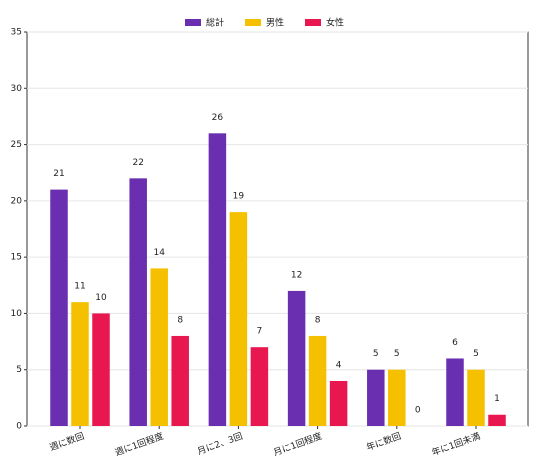 Image resolution: width=550 pixels, height=461 pixels. I want to click on value-label: 0, so click(418, 411).